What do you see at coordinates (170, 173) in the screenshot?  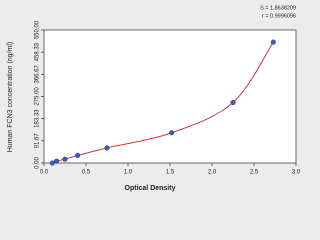 I see `x-tick-label: 1.5` at bounding box center [170, 173].